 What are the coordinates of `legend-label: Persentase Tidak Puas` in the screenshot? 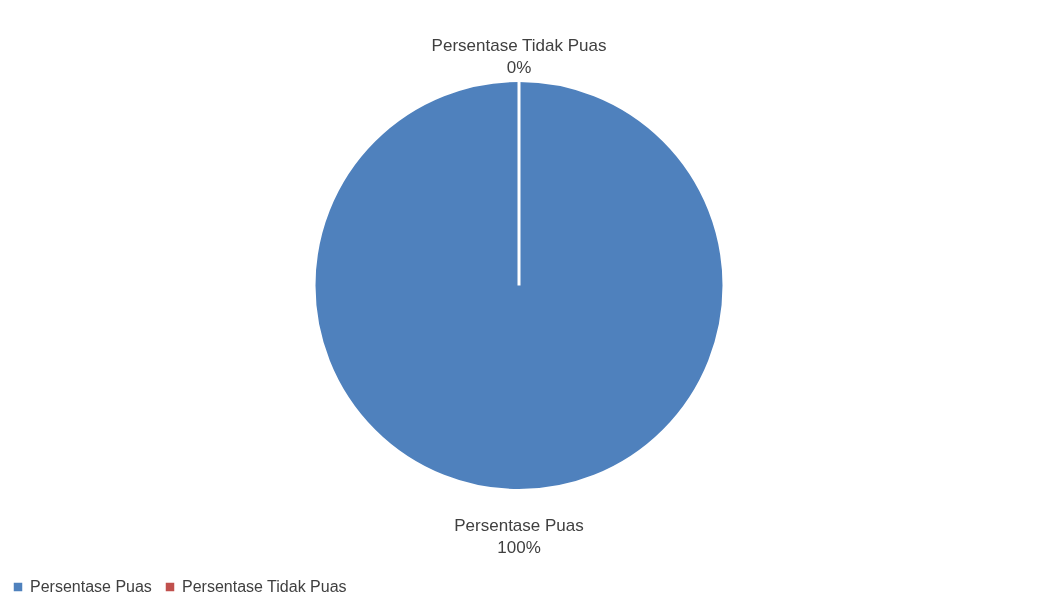 It's located at (264, 586).